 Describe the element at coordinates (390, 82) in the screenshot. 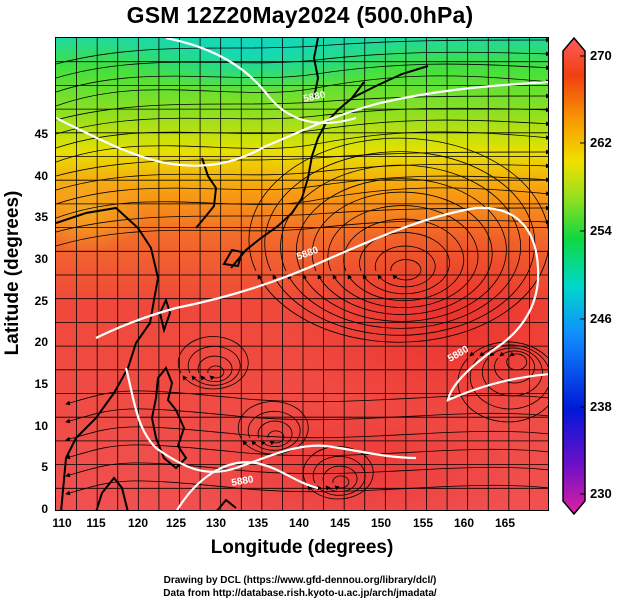

I see `coast-kuril` at that location.